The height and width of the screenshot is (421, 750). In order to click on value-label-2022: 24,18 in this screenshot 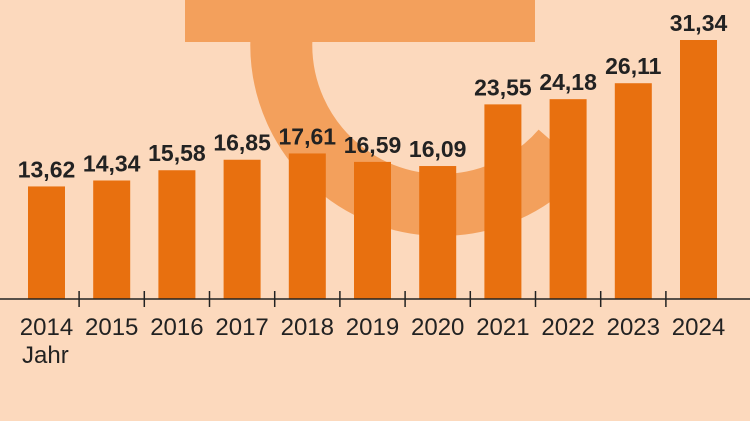, I will do `click(568, 82)`.